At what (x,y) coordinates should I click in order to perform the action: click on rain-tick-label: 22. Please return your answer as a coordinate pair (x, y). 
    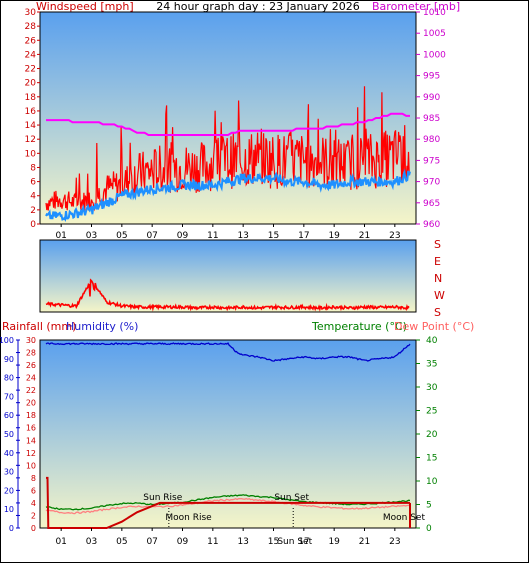
    Looking at the image, I should click on (31, 390).